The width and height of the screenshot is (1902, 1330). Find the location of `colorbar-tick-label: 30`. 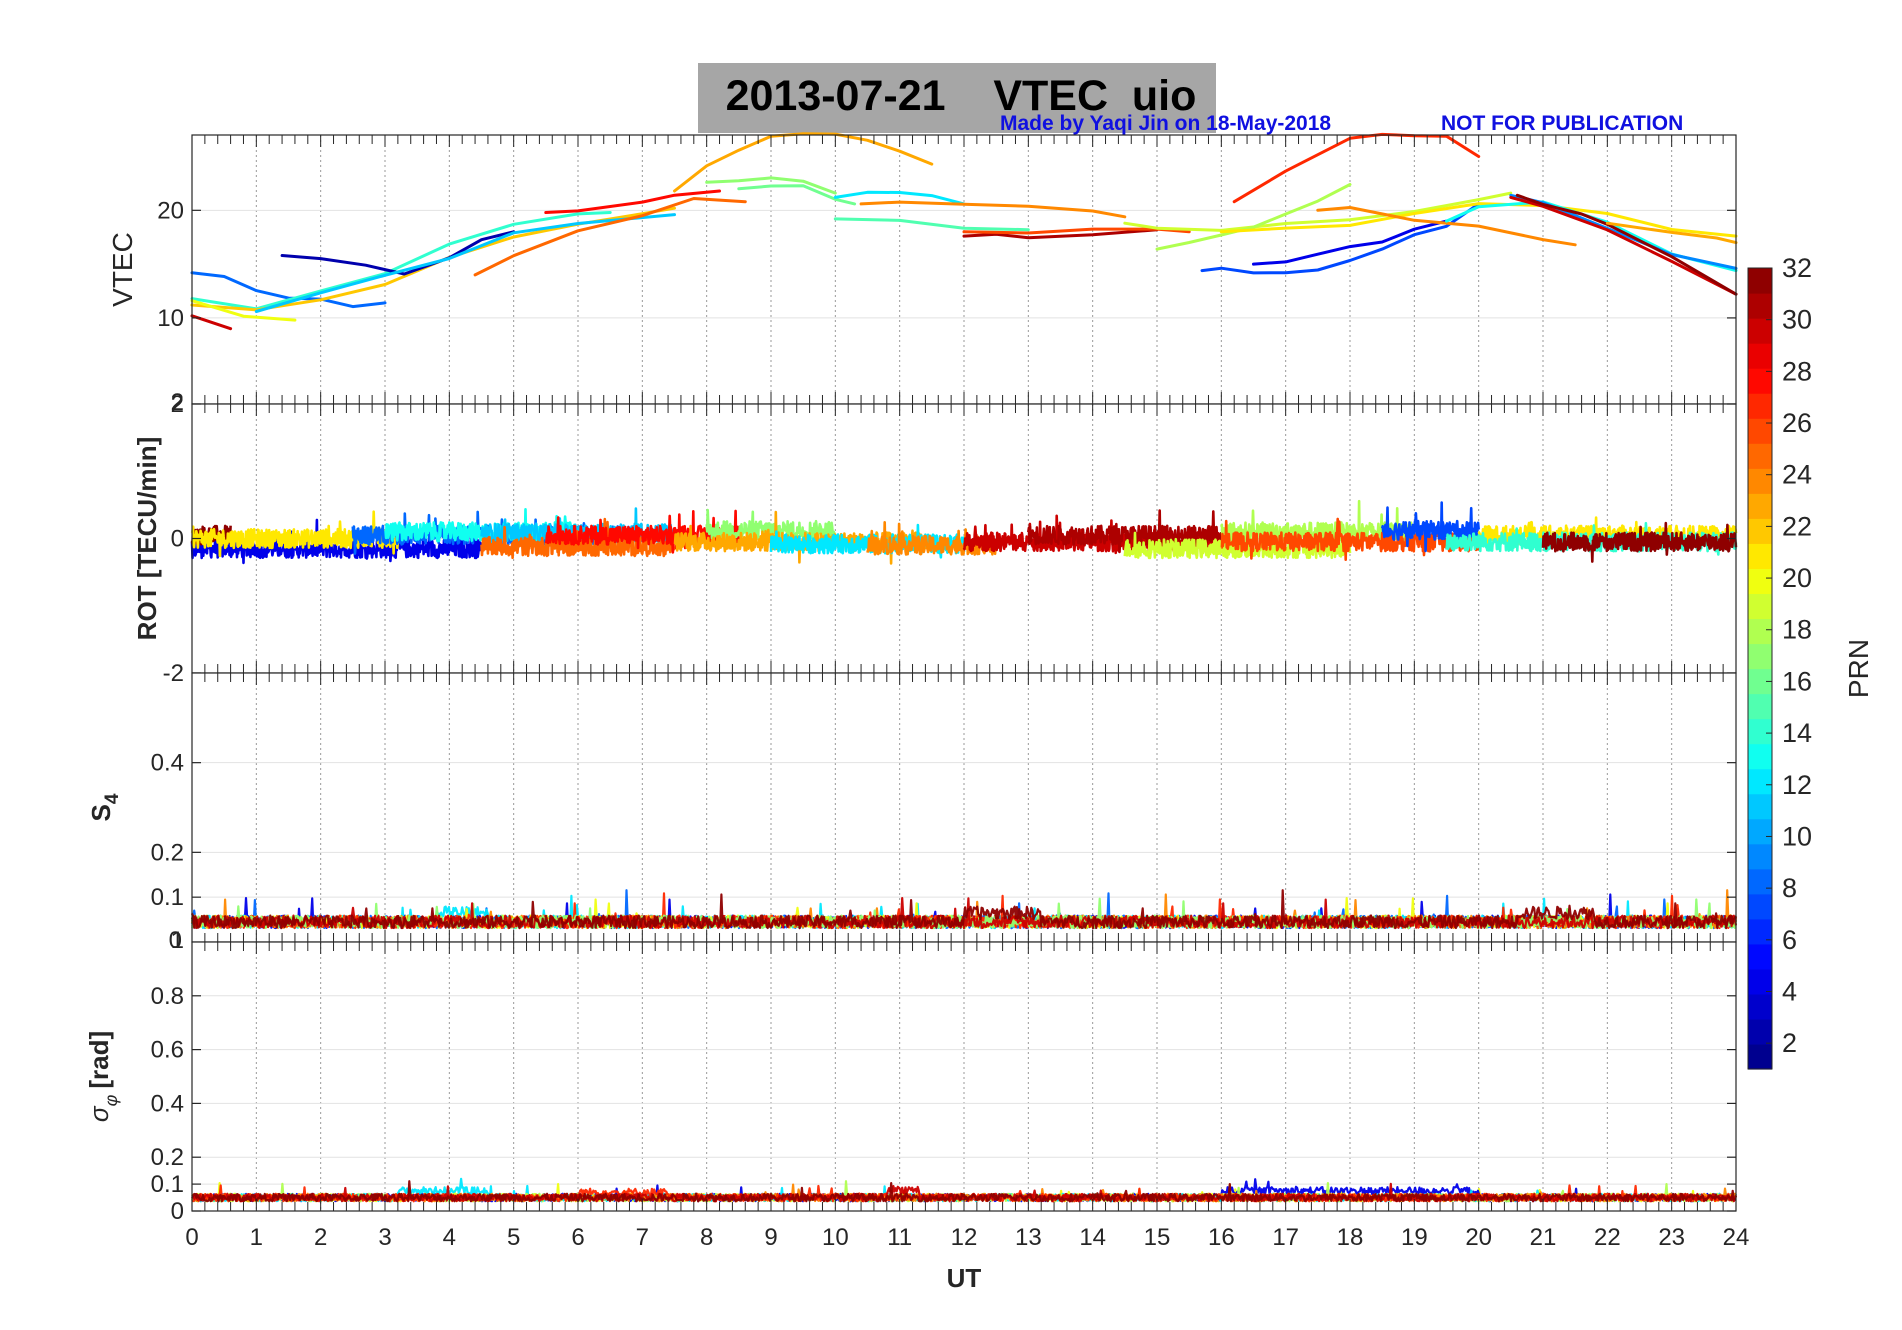

colorbar-tick-label: 30 is located at coordinates (1797, 320).